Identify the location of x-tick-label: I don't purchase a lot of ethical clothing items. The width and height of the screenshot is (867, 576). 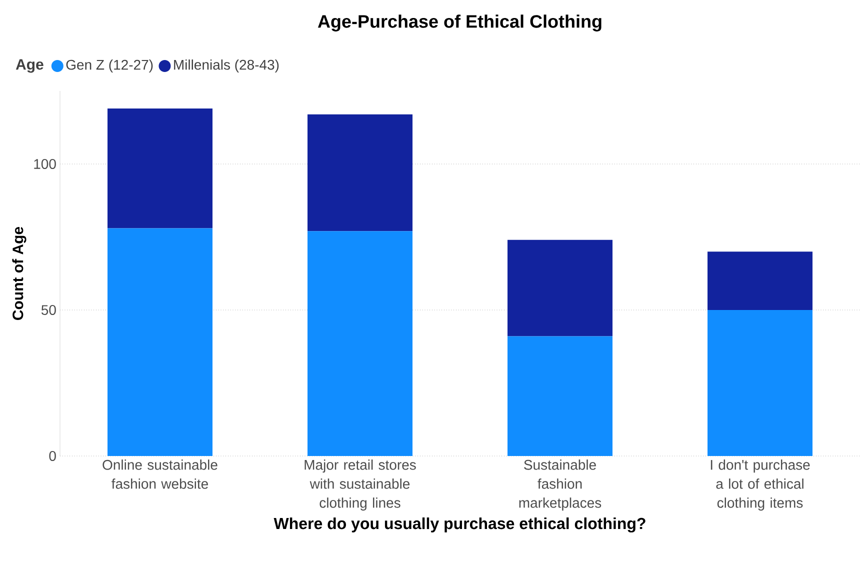
(760, 485).